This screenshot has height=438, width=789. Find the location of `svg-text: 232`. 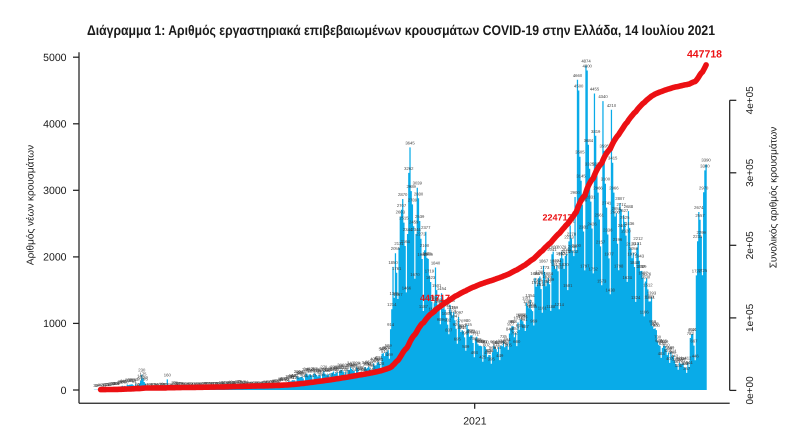

svg-text: 232 is located at coordinates (327, 370).